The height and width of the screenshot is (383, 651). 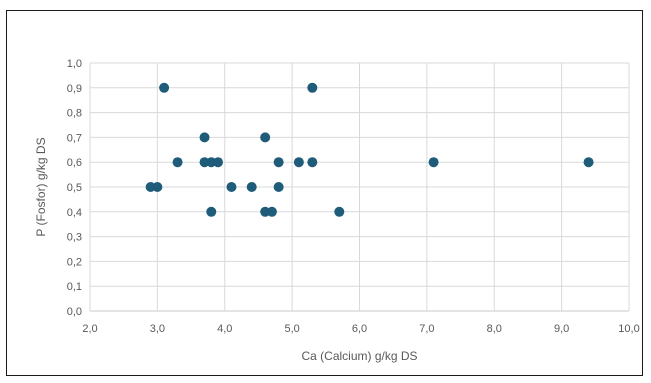 What do you see at coordinates (74, 238) in the screenshot?
I see `y-tick-label: 0,3` at bounding box center [74, 238].